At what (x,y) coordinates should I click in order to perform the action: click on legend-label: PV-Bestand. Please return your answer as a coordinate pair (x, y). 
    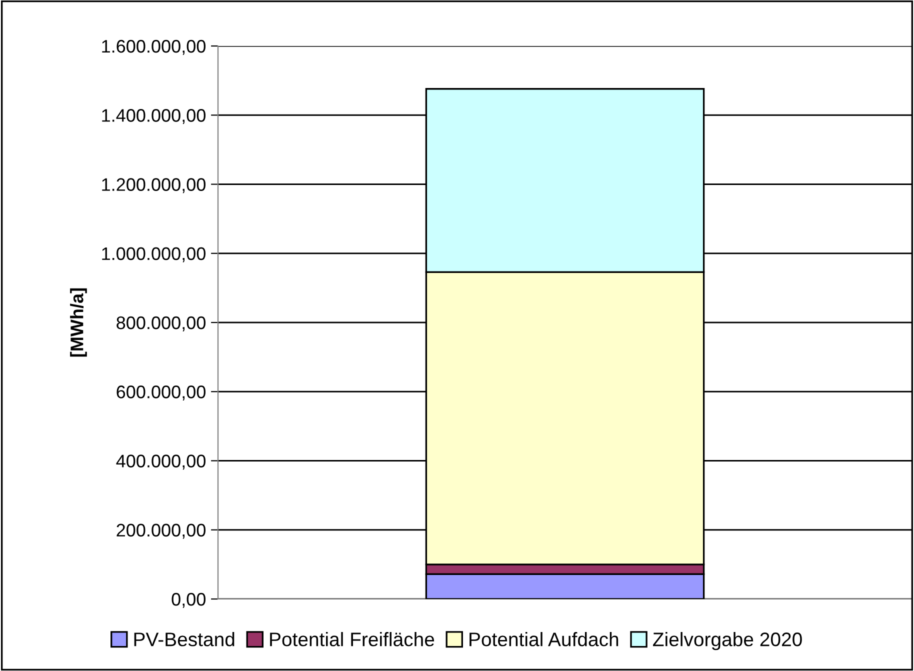
    Looking at the image, I should click on (184, 639).